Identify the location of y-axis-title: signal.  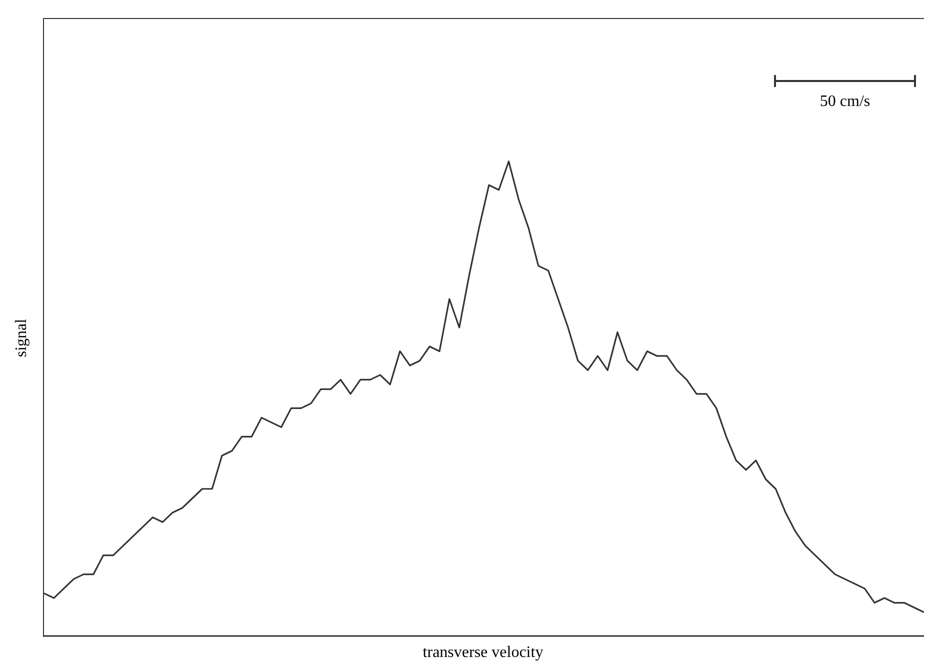
(22, 338).